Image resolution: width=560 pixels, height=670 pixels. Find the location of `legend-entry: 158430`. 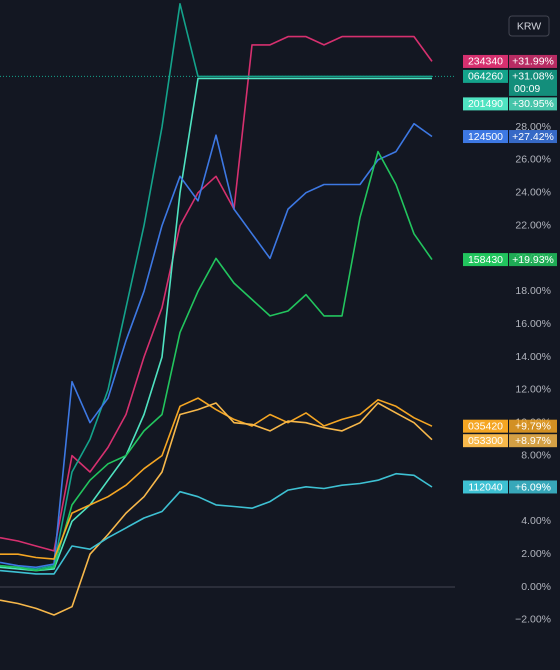

legend-entry: 158430 is located at coordinates (485, 260).